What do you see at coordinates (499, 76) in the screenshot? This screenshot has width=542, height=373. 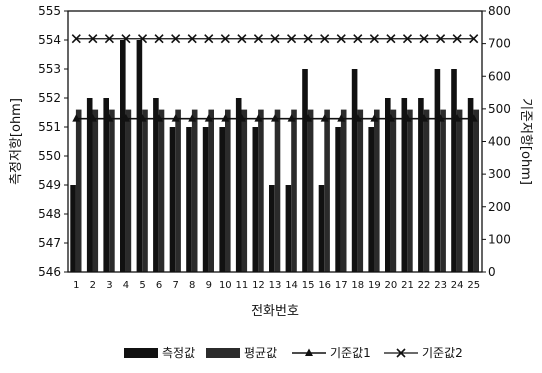 I see `y2-tick-label: 600` at bounding box center [499, 76].